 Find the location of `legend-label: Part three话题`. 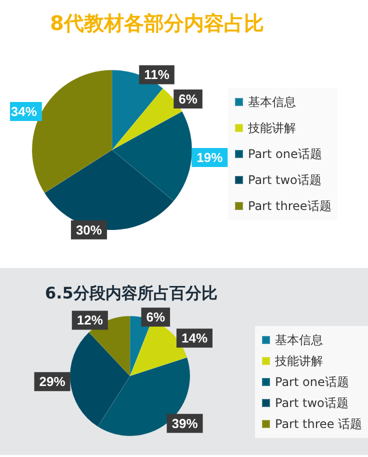

legend-label: Part three话题 is located at coordinates (290, 206).